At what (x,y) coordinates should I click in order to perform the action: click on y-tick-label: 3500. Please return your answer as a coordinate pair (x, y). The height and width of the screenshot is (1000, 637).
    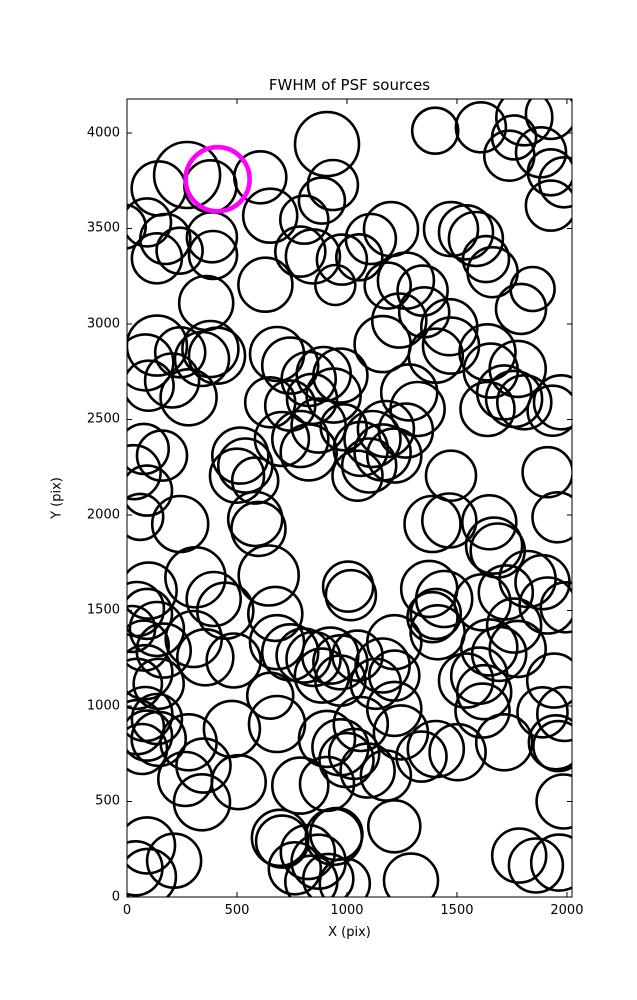
    Looking at the image, I should click on (103, 228).